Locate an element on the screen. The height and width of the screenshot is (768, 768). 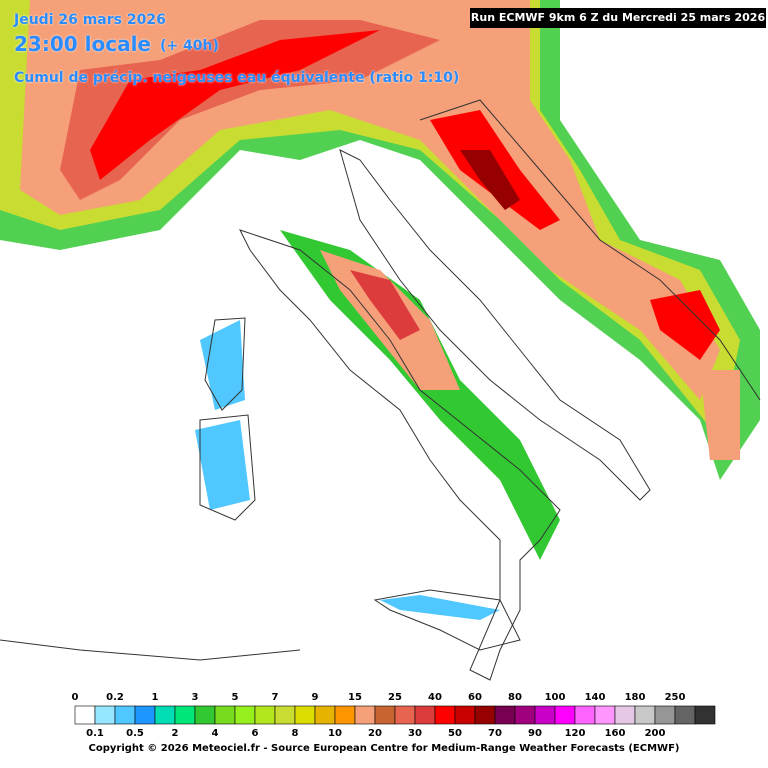
legend-label: 0.1 is located at coordinates (95, 733).